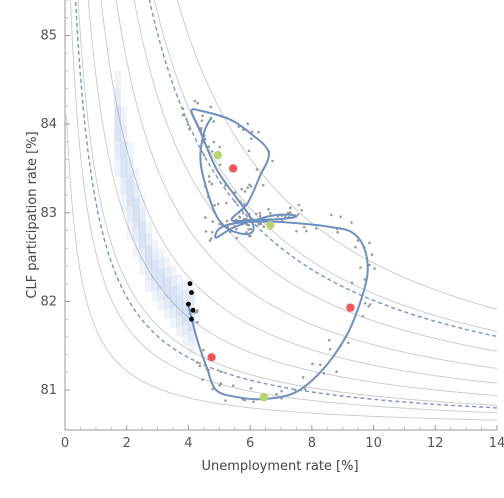  Describe the element at coordinates (250, 443) in the screenshot. I see `x-tick-label: 6` at that location.